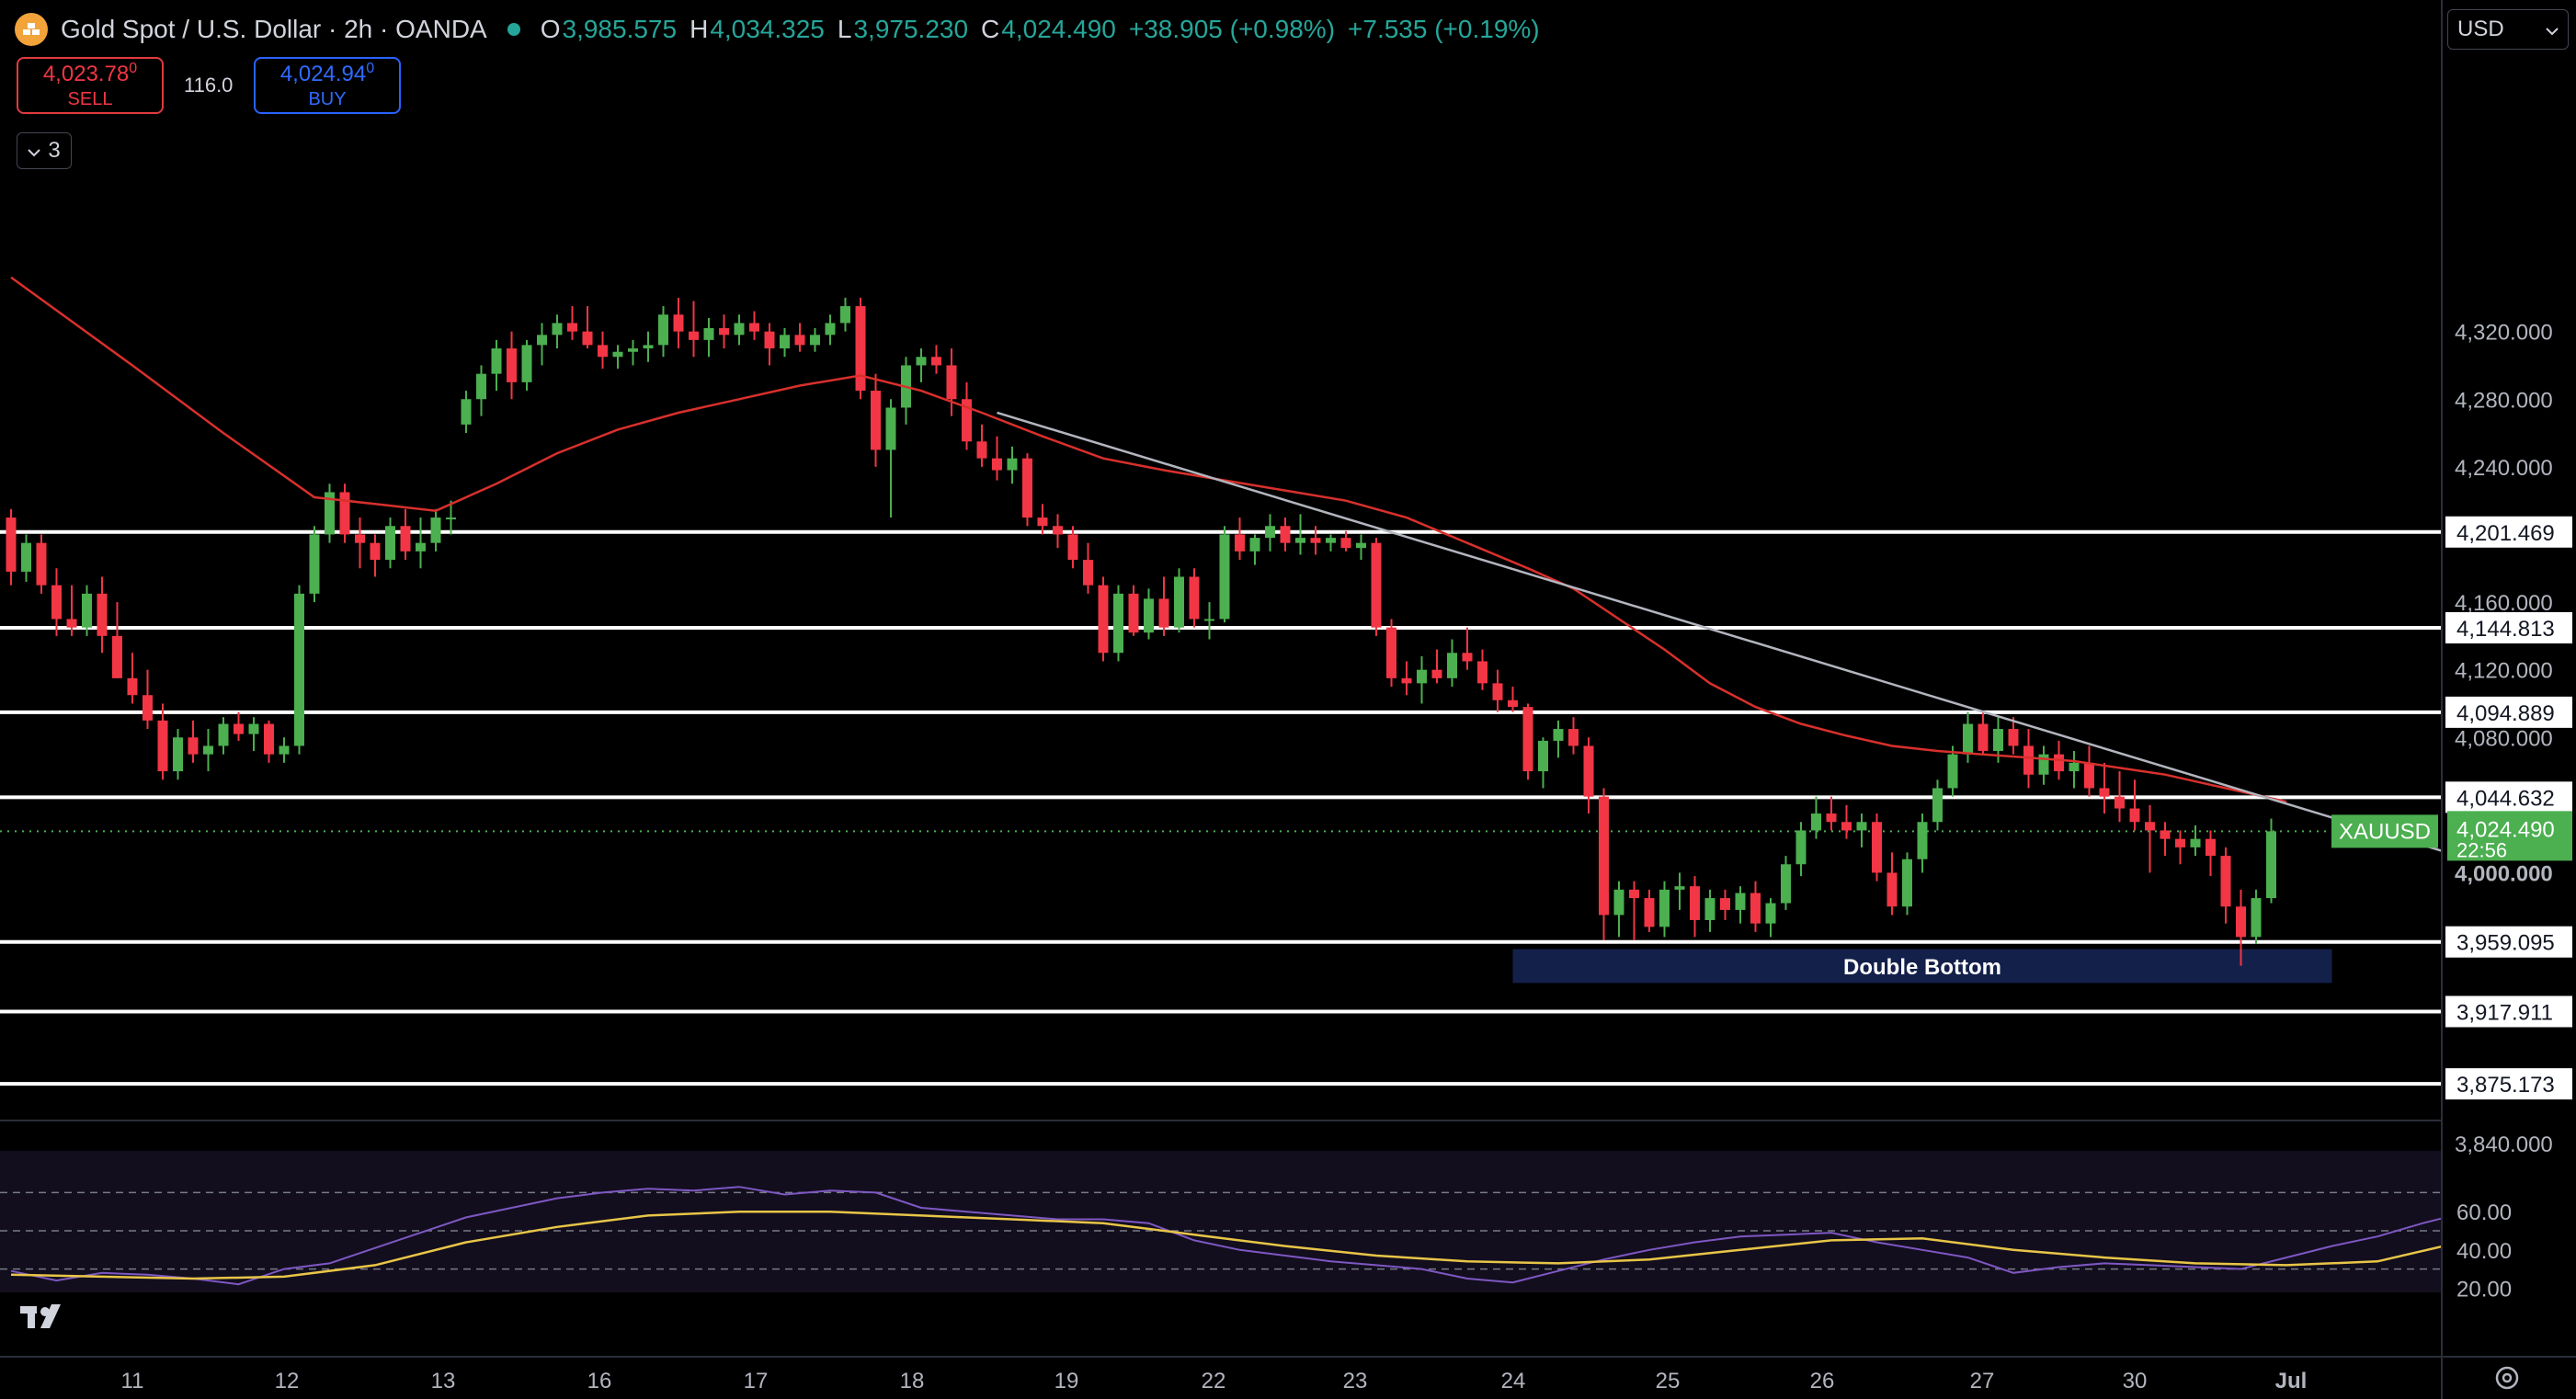 The height and width of the screenshot is (1399, 2576). I want to click on tradingview-logo-icon, so click(46, 1318).